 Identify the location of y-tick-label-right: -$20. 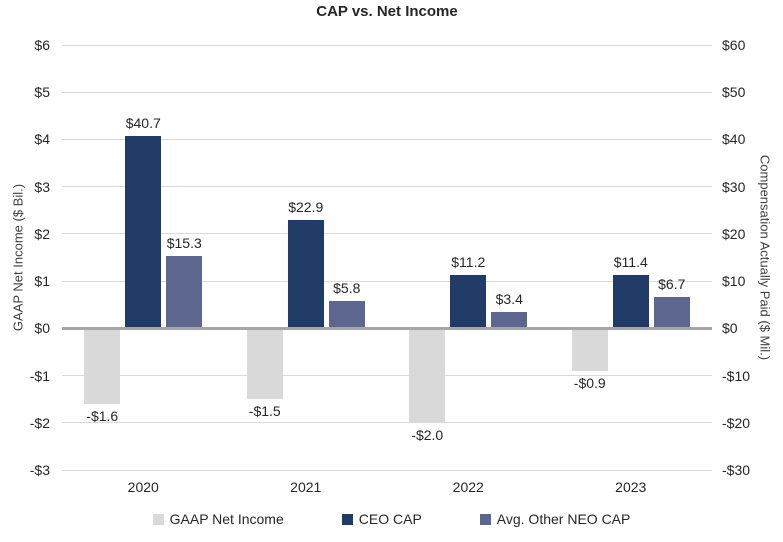
(736, 422).